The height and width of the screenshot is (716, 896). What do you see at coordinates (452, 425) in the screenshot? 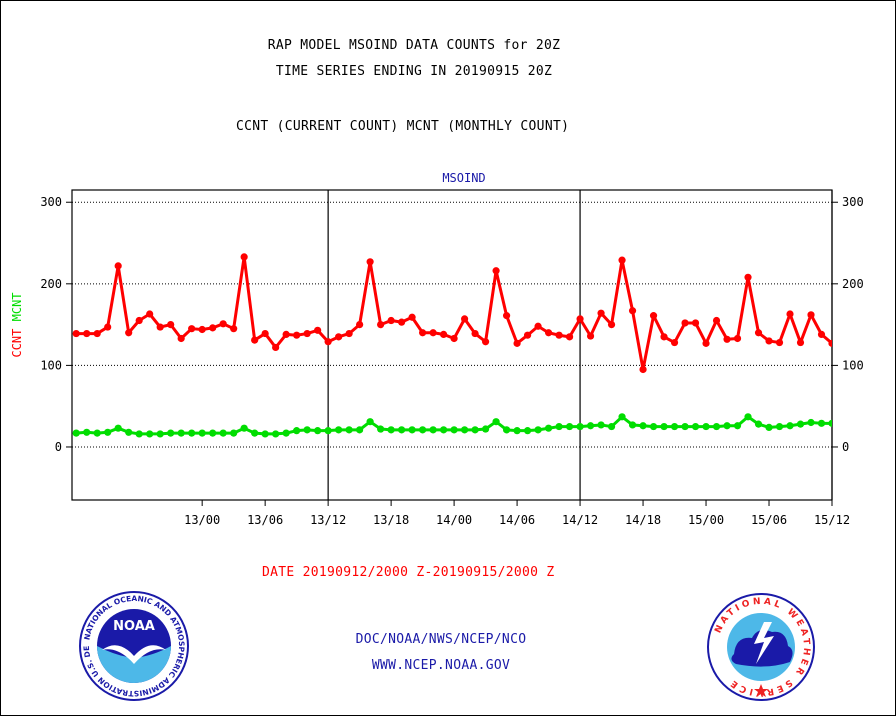
I see `series-mcnt` at bounding box center [452, 425].